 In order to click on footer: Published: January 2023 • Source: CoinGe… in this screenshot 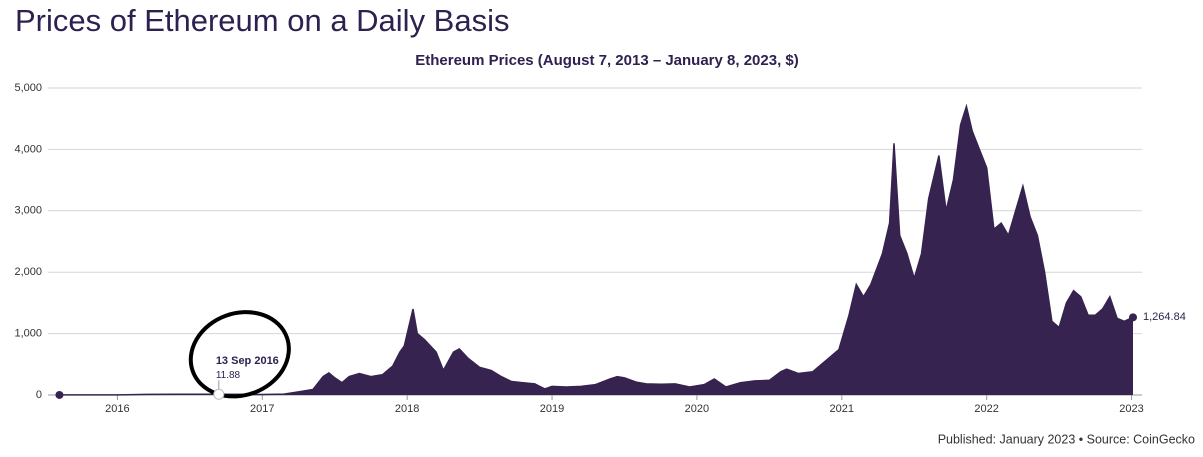, I will do `click(1066, 439)`.